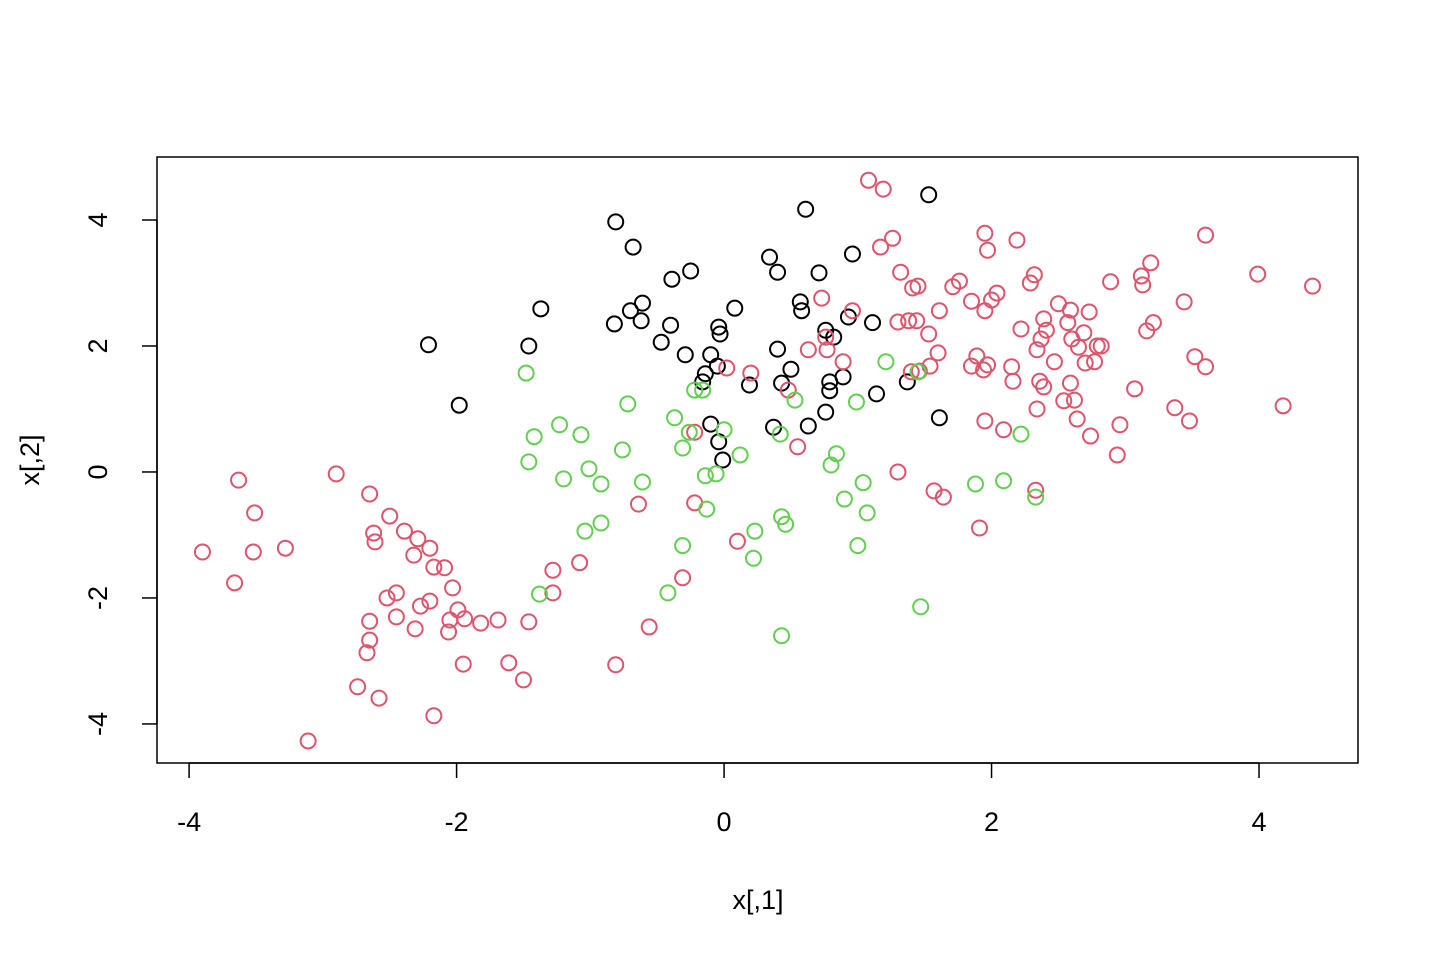  Describe the element at coordinates (1259, 822) in the screenshot. I see `x-tick-label: 4` at that location.